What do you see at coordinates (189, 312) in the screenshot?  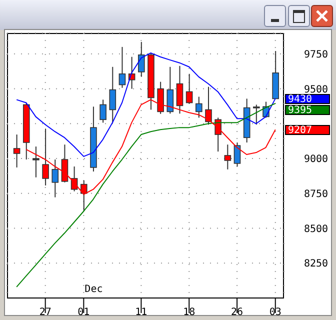 I see `x-tick-label: 18` at bounding box center [189, 312].